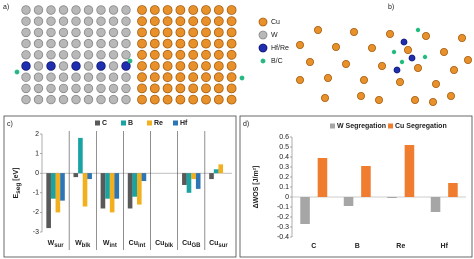 This screenshot has width=474, height=259. I want to click on y-tick-label: -1, so click(36, 193).